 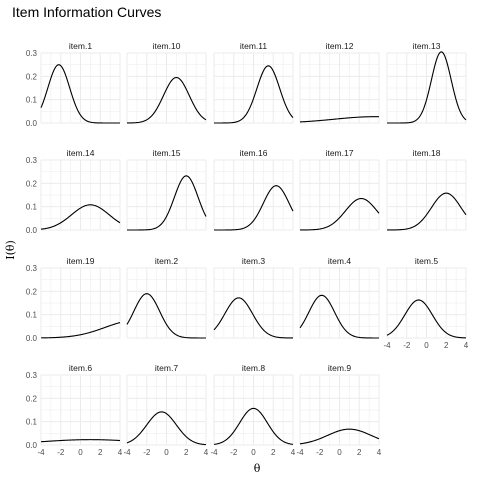 What do you see at coordinates (10, 250) in the screenshot?
I see `y-axis-title: I(θ)` at bounding box center [10, 250].